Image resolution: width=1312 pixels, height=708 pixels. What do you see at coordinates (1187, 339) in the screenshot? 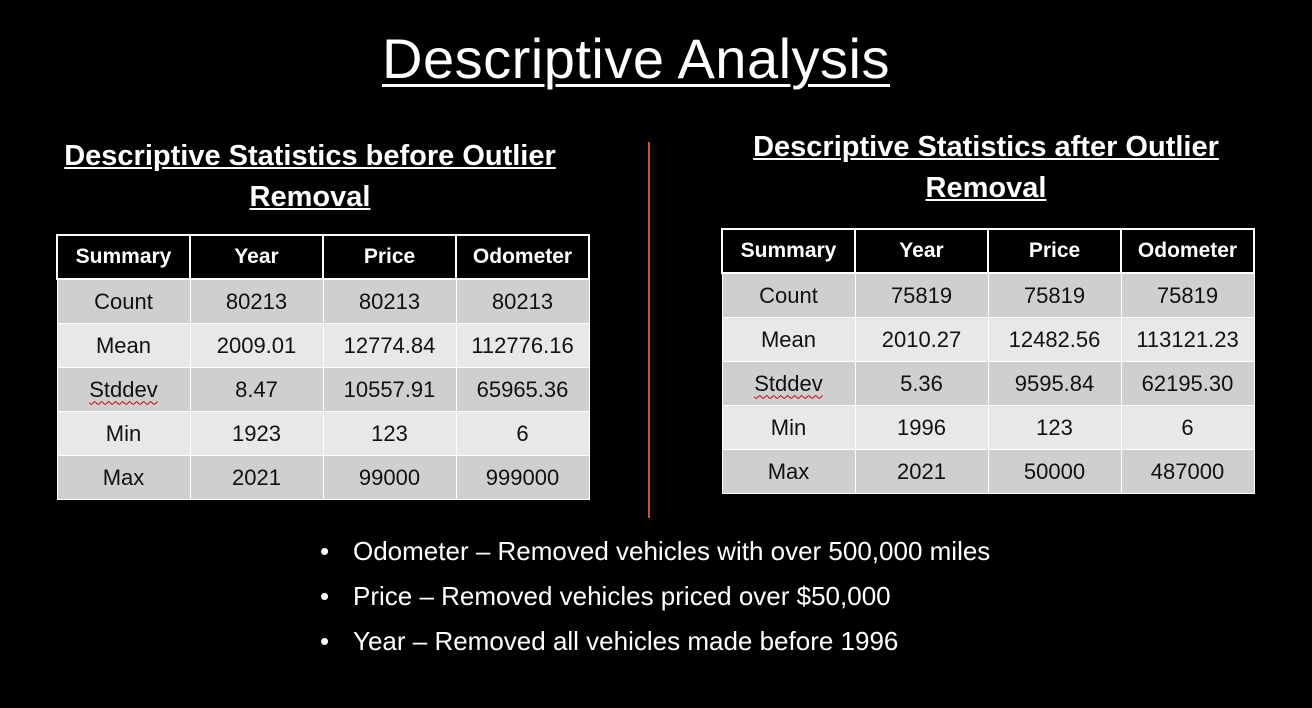
I see `cell-odometer: 113121.23` at bounding box center [1187, 339].